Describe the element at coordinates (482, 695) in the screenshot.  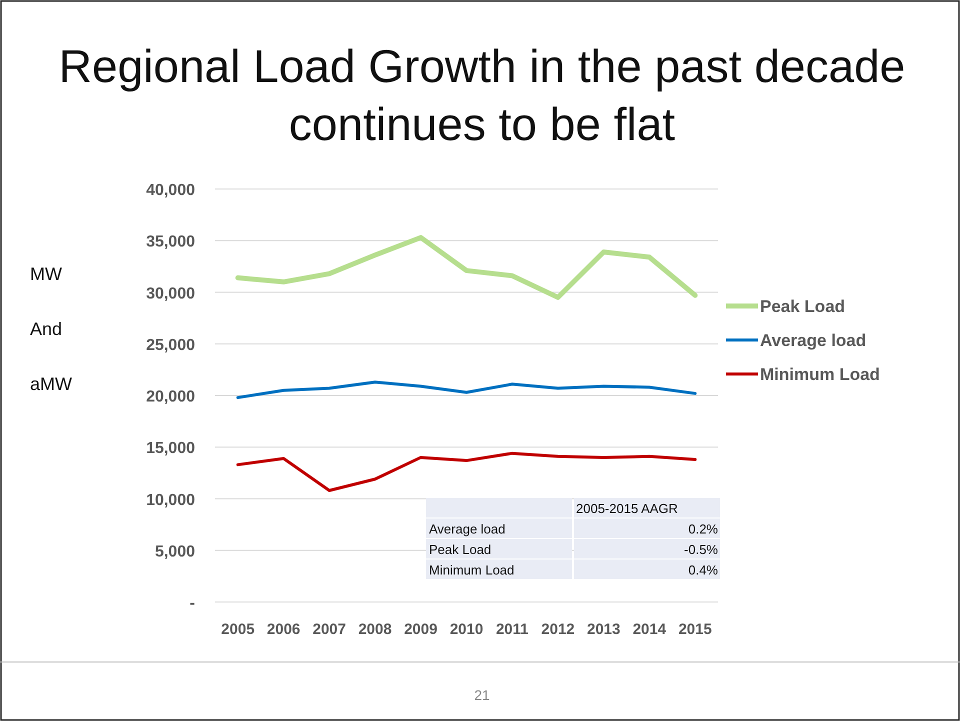
I see `text: 21` at that location.